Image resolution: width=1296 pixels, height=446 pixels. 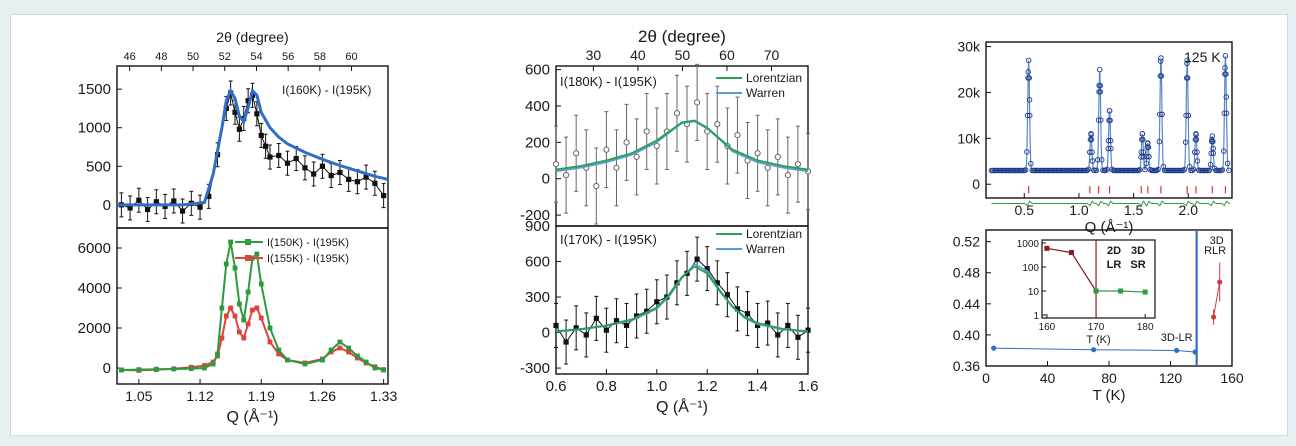 I want to click on inset-series-2d-lr-point, so click(x=1047, y=248).